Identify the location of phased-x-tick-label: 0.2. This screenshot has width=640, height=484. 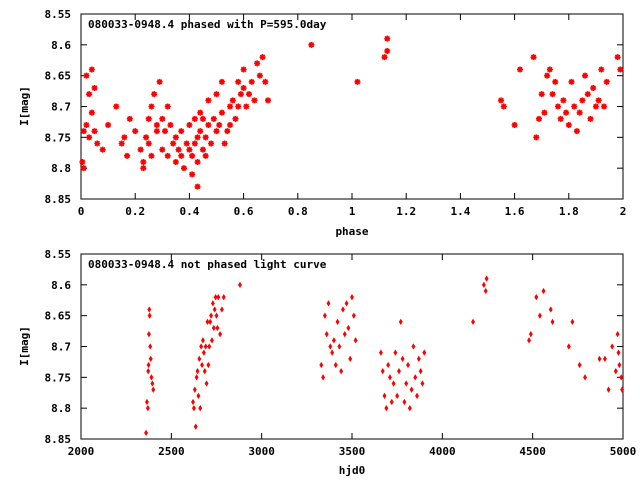
(135, 211).